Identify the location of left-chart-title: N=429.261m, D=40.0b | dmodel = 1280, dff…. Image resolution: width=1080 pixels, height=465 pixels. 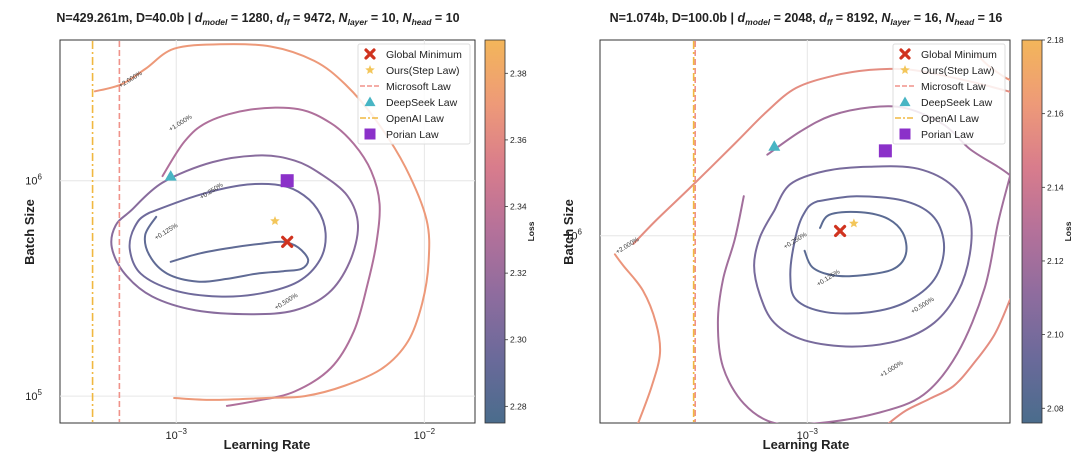
(257, 19).